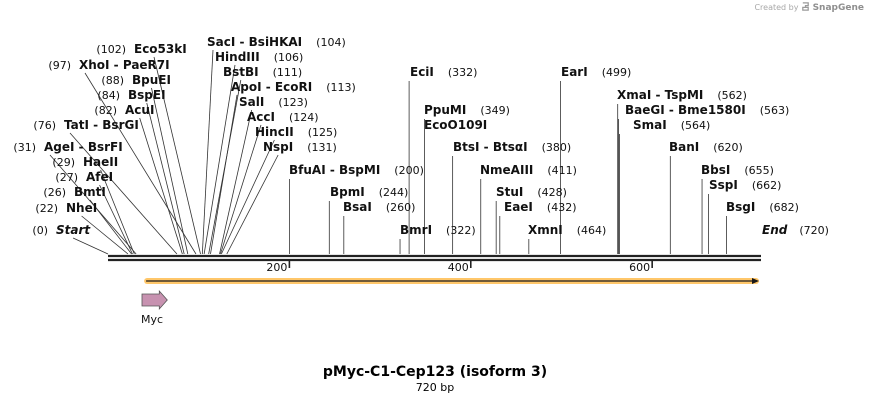  What do you see at coordinates (261, 117) in the screenshot?
I see `site-label-acci: AccI` at bounding box center [261, 117].